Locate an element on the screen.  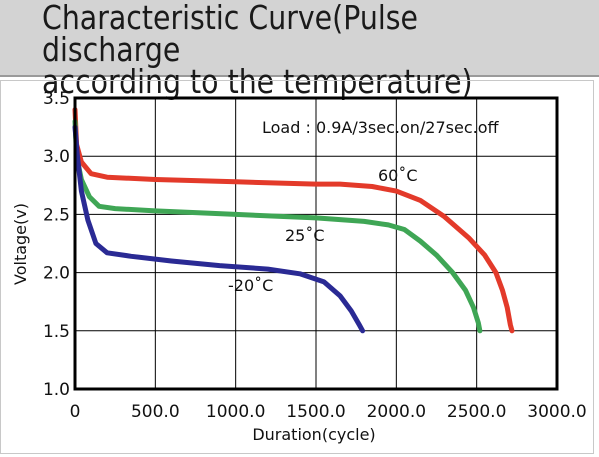
series-label: -20˚C is located at coordinates (250, 285).